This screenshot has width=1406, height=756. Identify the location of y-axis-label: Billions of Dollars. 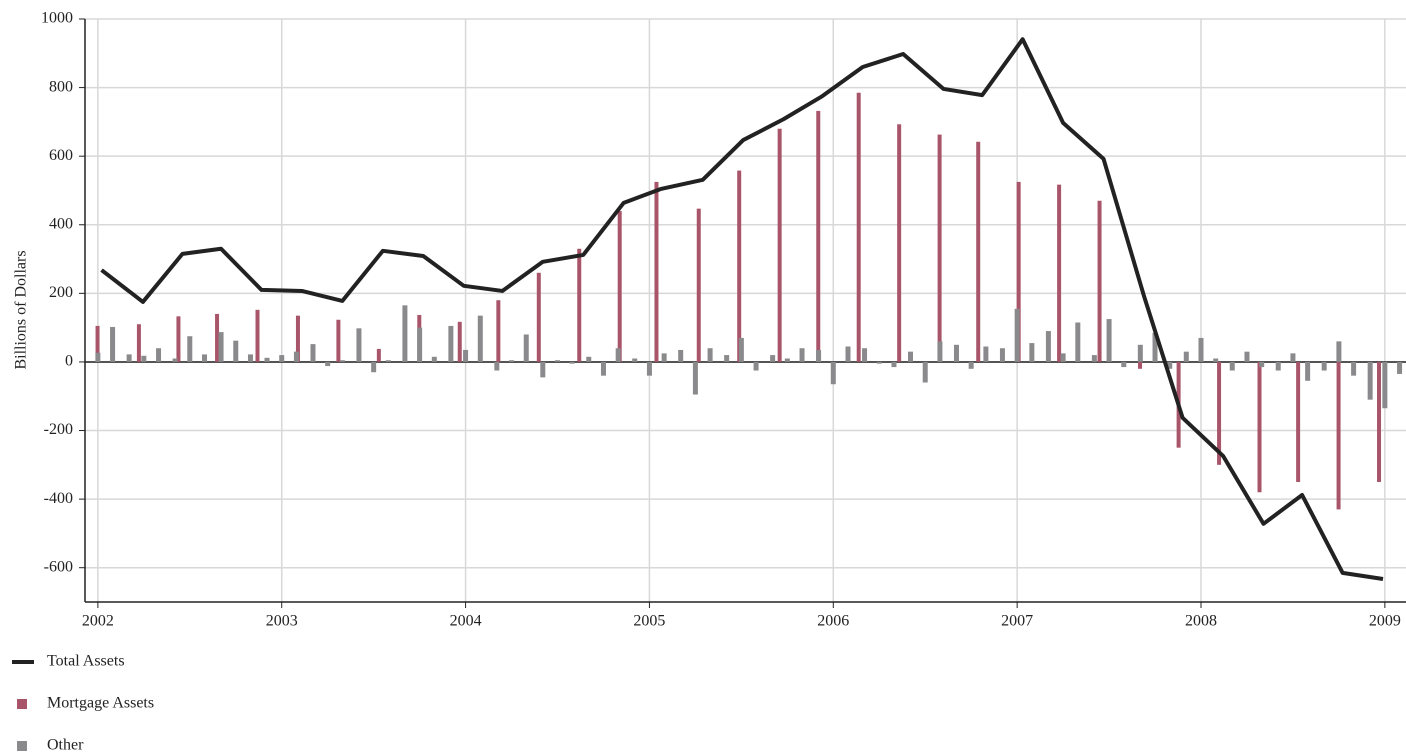
(21, 309).